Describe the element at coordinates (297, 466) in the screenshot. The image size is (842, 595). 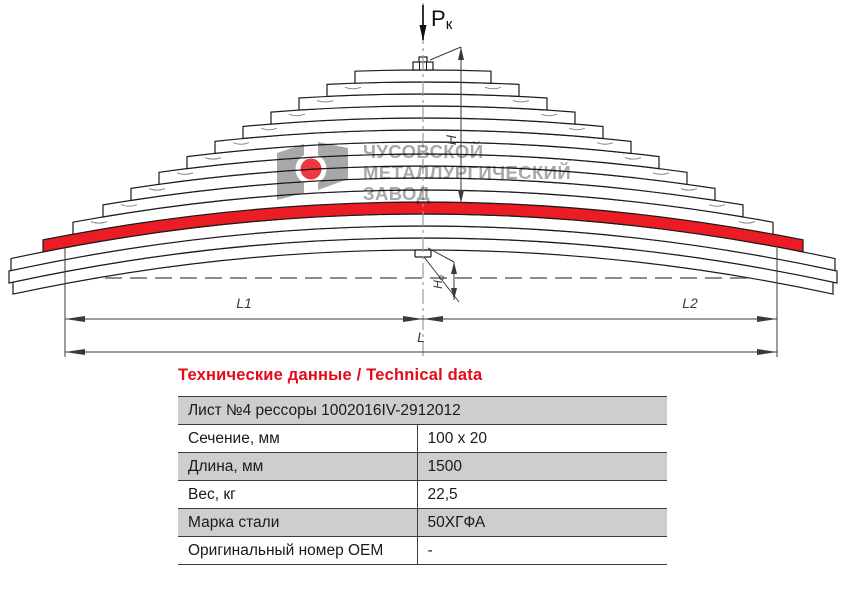
I see `row-label: Длина, мм` at that location.